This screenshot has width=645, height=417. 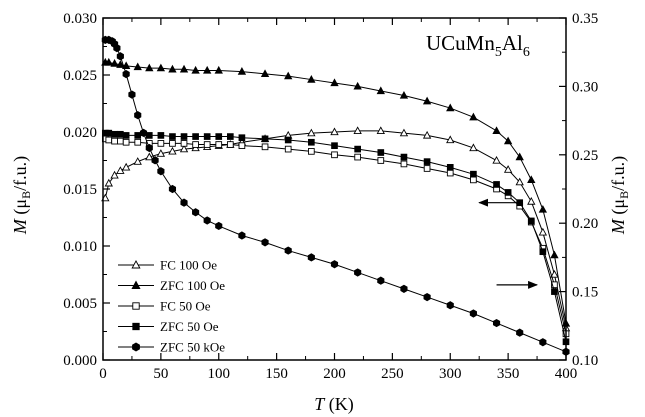 What do you see at coordinates (276, 374) in the screenshot?
I see `x-tick-label: 150` at bounding box center [276, 374].